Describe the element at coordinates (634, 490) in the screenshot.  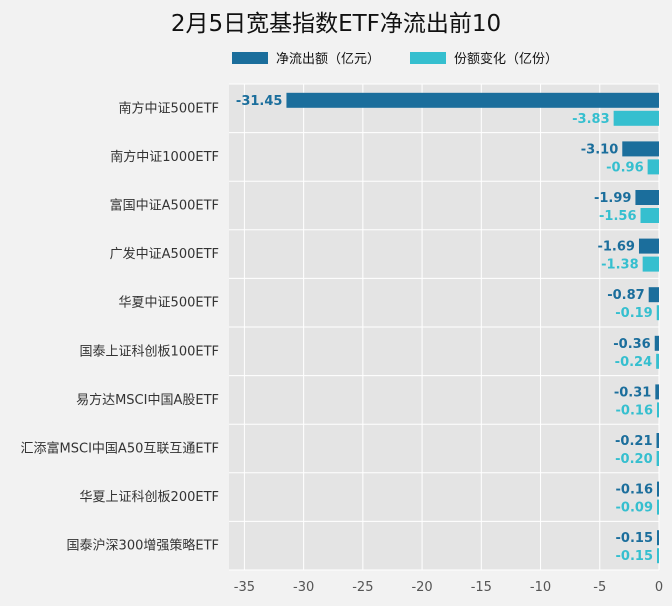
I see `data-label-net-outflow: -0.16` at that location.